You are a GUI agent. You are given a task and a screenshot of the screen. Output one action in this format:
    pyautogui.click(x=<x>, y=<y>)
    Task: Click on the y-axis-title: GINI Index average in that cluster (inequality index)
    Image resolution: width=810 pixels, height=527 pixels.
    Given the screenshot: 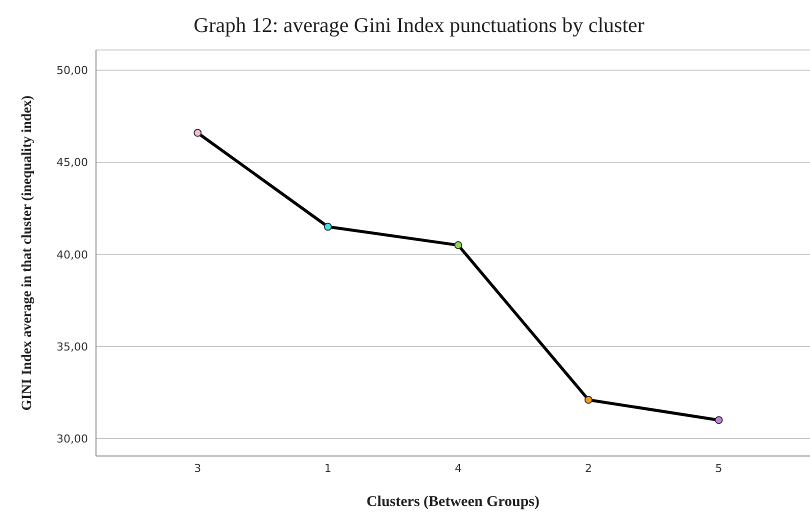 What is the action you would take?
    pyautogui.click(x=27, y=253)
    